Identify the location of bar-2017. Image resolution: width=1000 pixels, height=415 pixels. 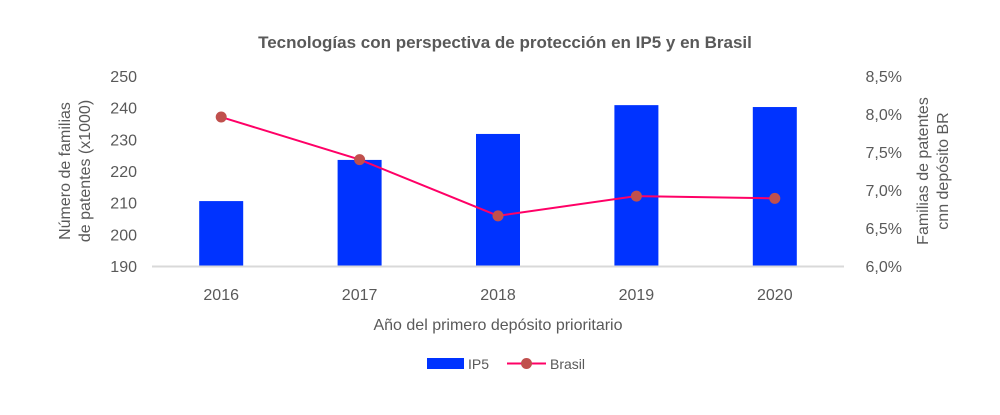
(359, 212).